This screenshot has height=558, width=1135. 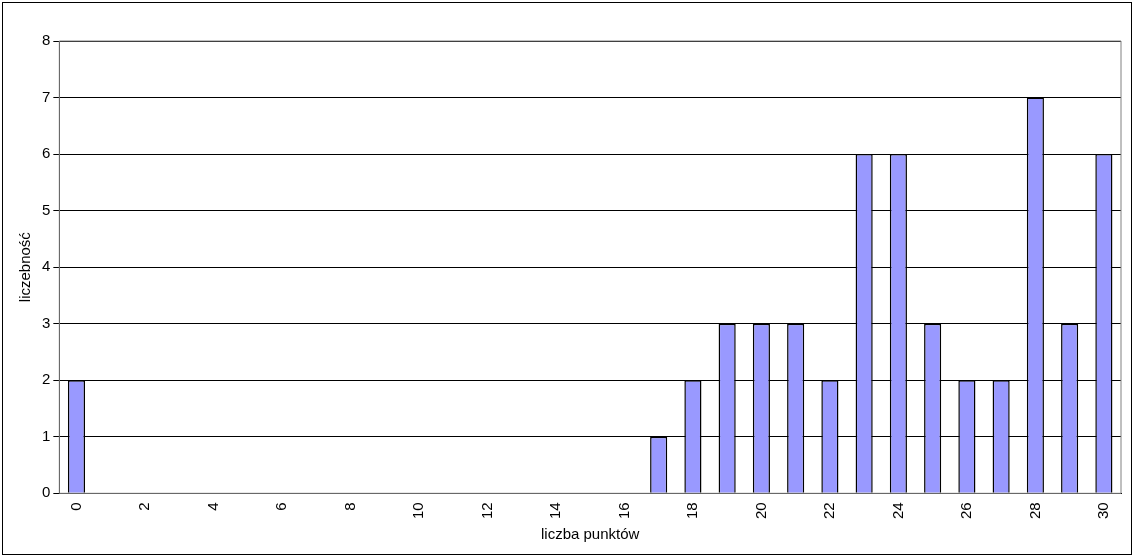 What do you see at coordinates (46, 209) in the screenshot?
I see `y-tick-label: 5` at bounding box center [46, 209].